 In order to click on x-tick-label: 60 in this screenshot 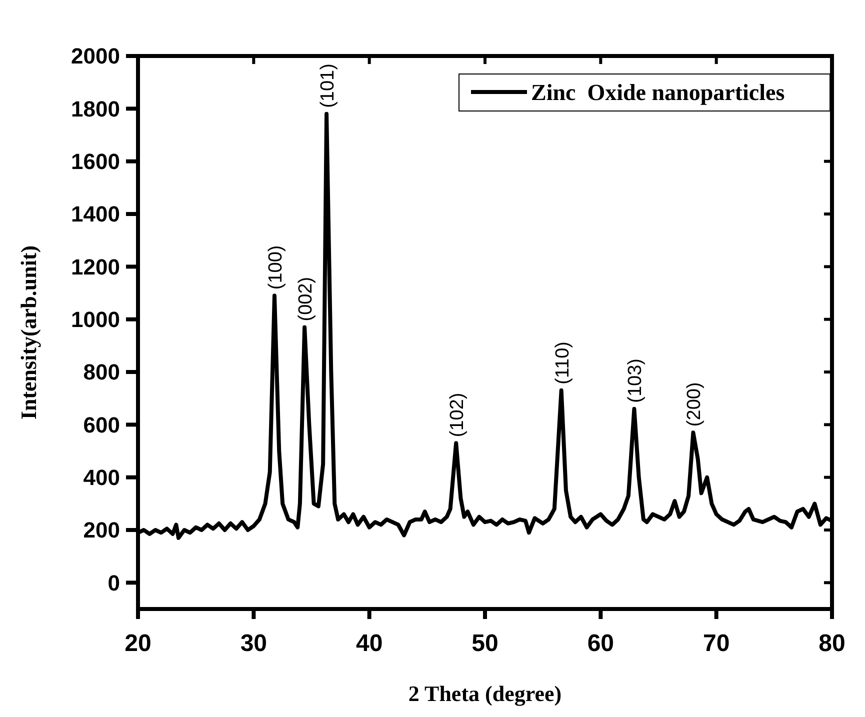, I will do `click(600, 643)`.